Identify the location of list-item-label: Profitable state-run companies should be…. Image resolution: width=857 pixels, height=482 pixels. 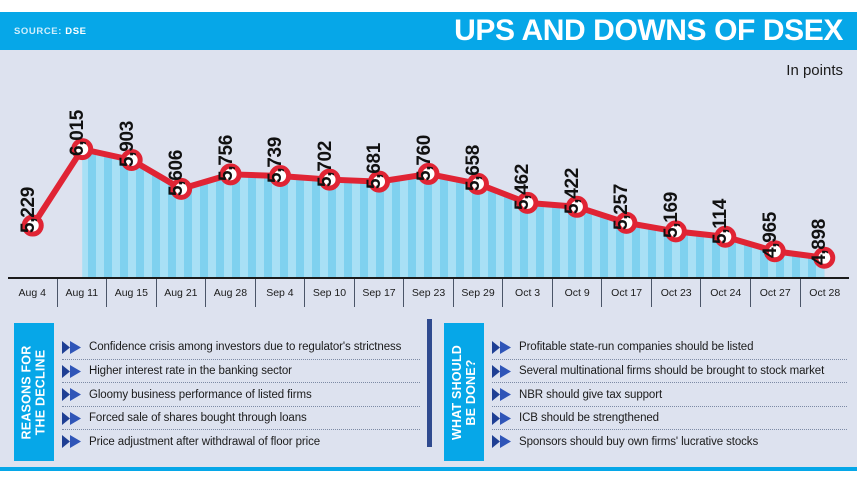
(636, 347).